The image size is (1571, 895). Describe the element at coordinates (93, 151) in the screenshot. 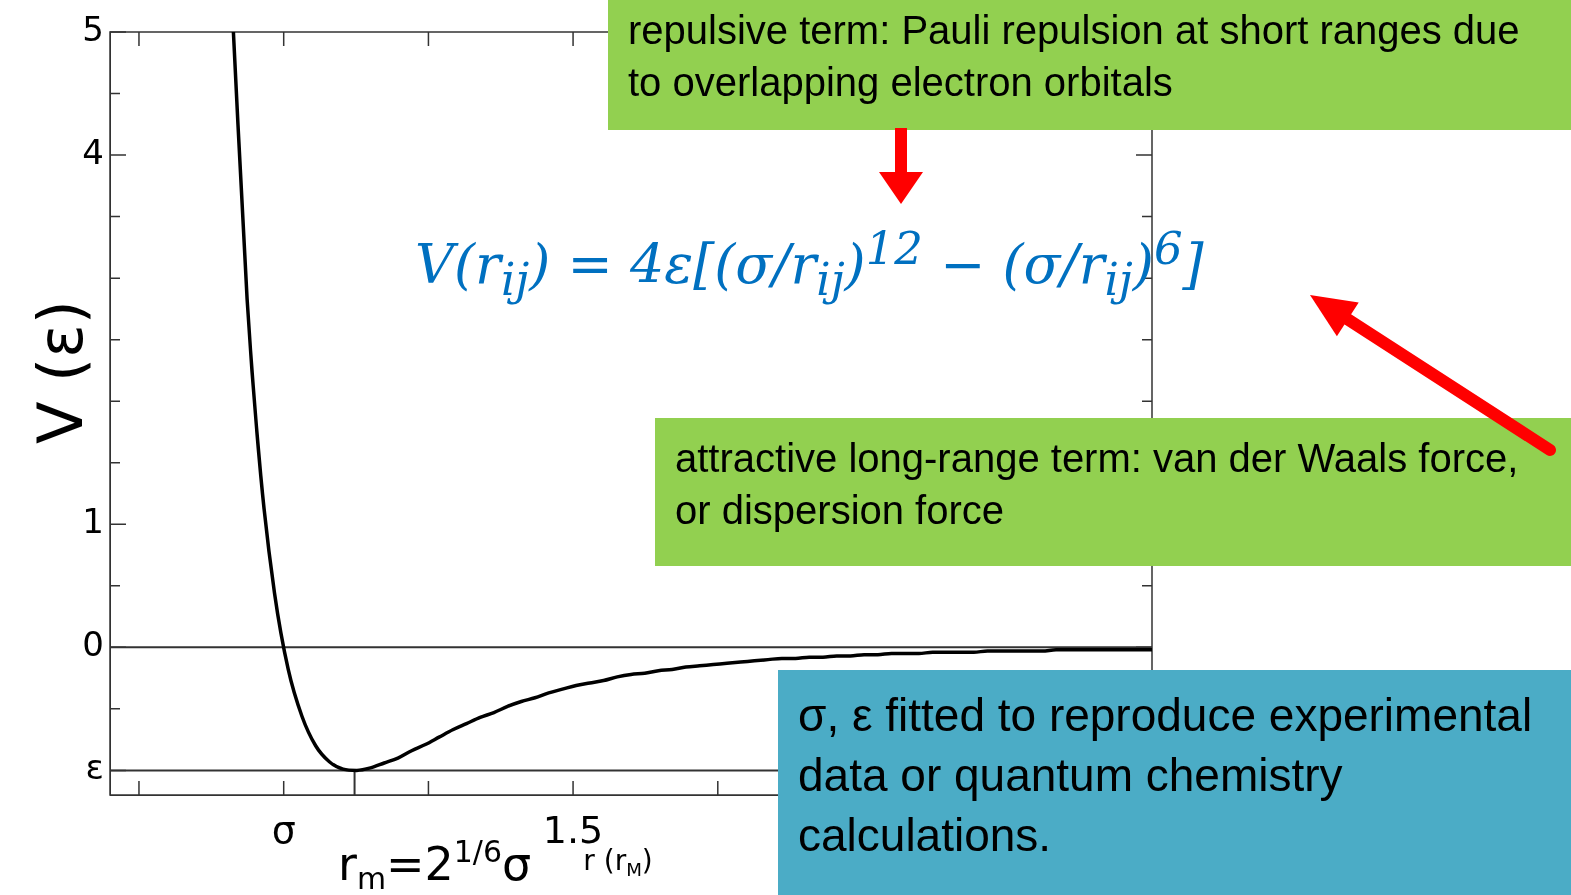

I see `y-tick-label: 4` at that location.